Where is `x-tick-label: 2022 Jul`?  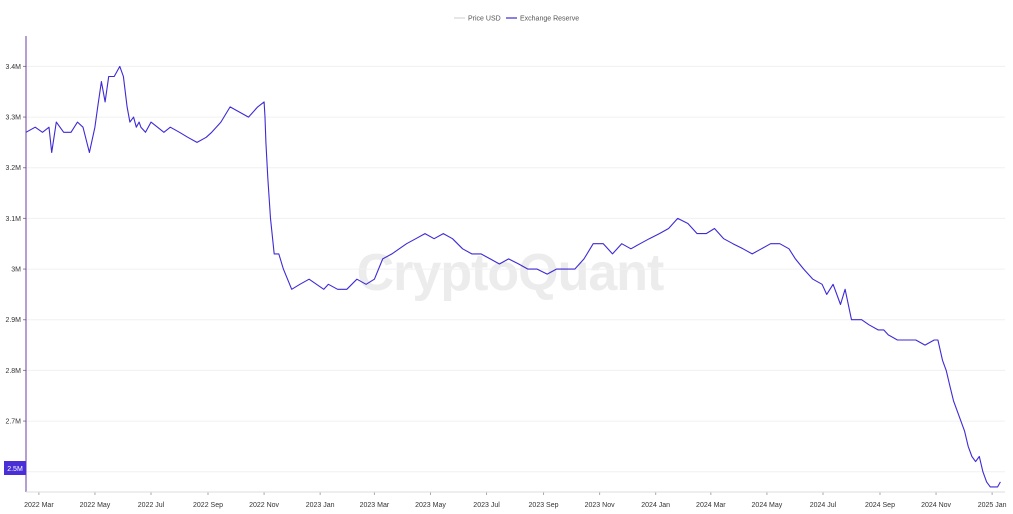
x-tick-label: 2022 Jul is located at coordinates (151, 505).